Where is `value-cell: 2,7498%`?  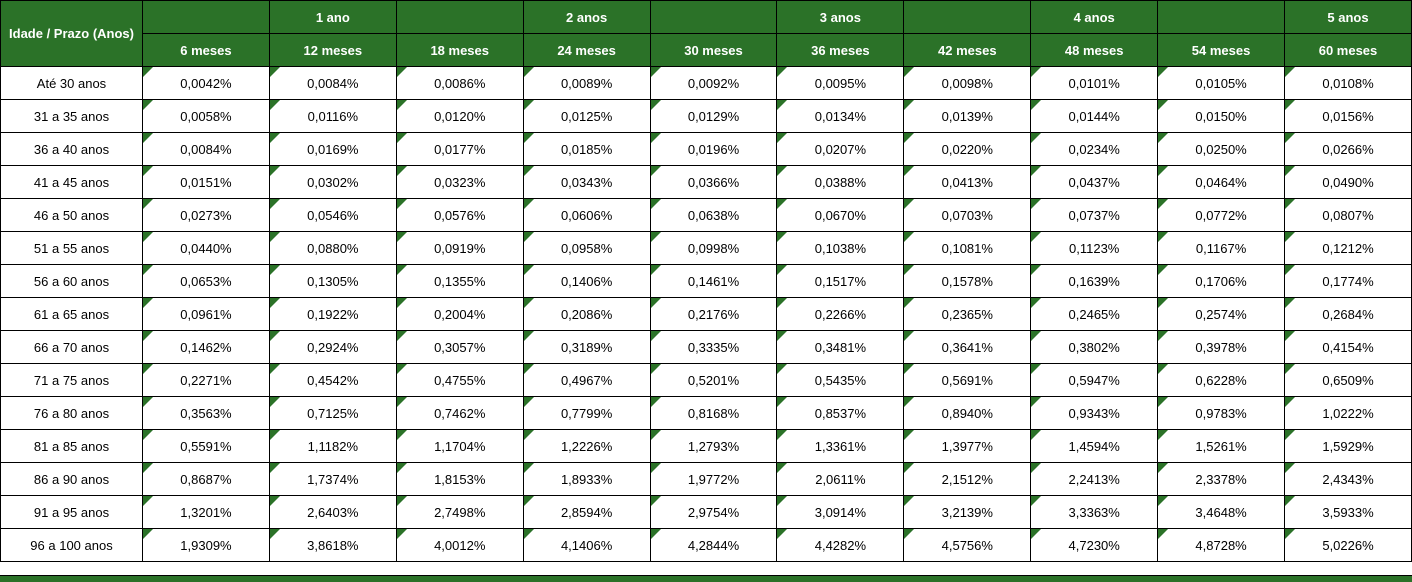
value-cell: 2,7498% is located at coordinates (459, 512).